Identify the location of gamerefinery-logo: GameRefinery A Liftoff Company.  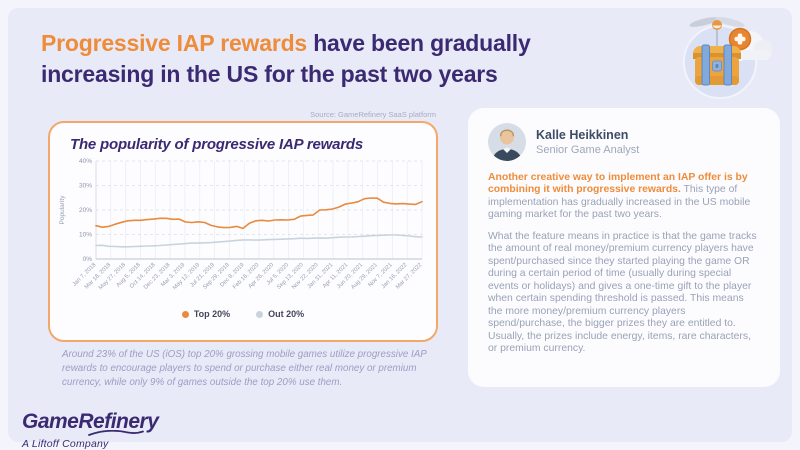
(90, 430).